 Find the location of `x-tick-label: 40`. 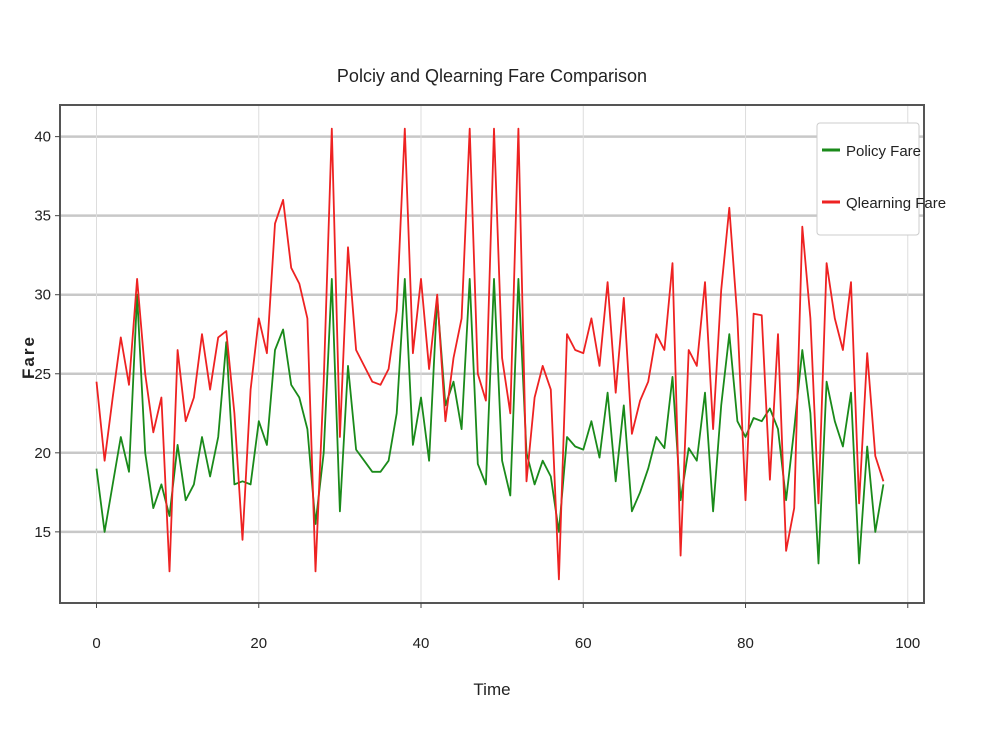

x-tick-label: 40 is located at coordinates (421, 643).